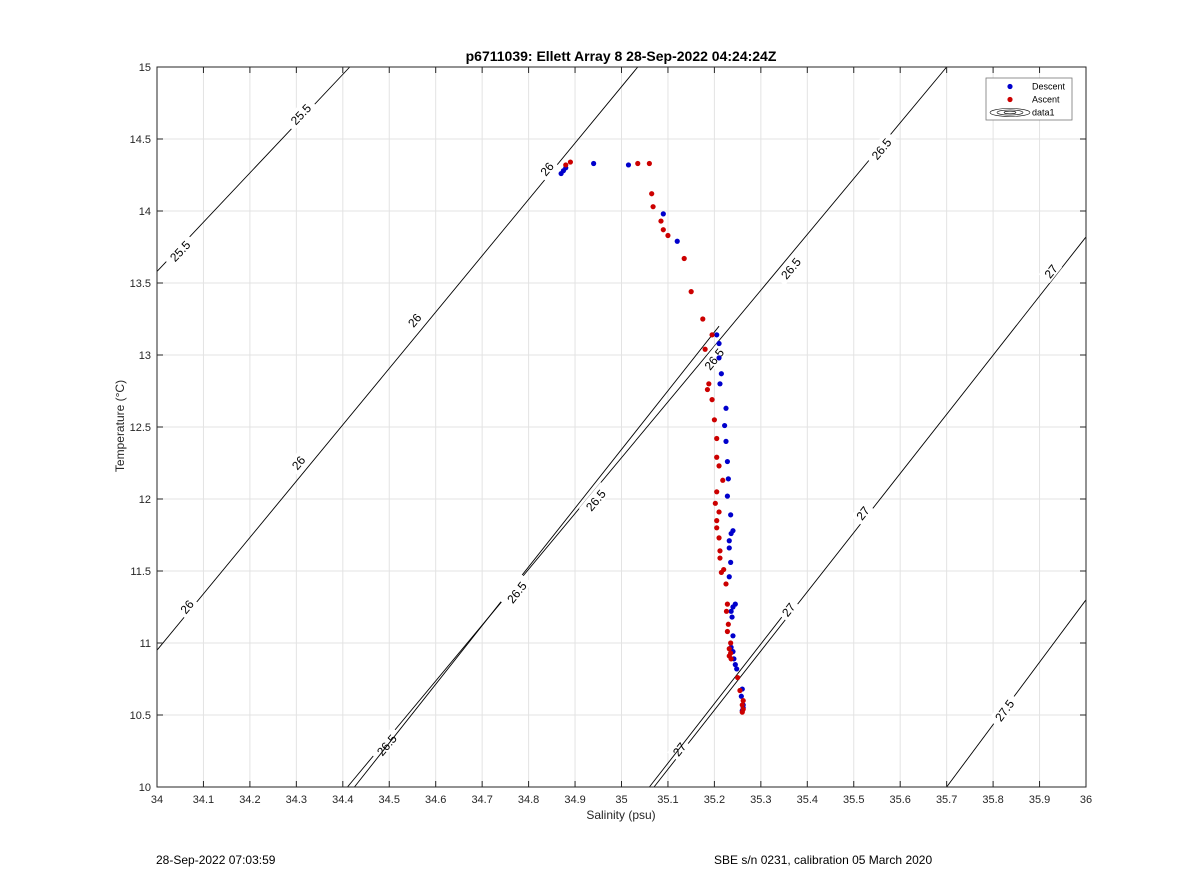 The width and height of the screenshot is (1200, 885). Describe the element at coordinates (216, 860) in the screenshot. I see `footer-timestamp: 28-Sep-2022 07:03:59` at that location.